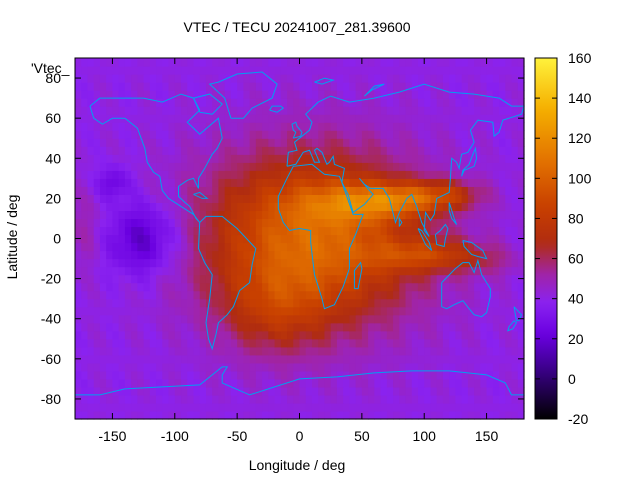 This screenshot has width=640, height=480. Describe the element at coordinates (201, 195) in the screenshot. I see `coastline-cuba` at that location.